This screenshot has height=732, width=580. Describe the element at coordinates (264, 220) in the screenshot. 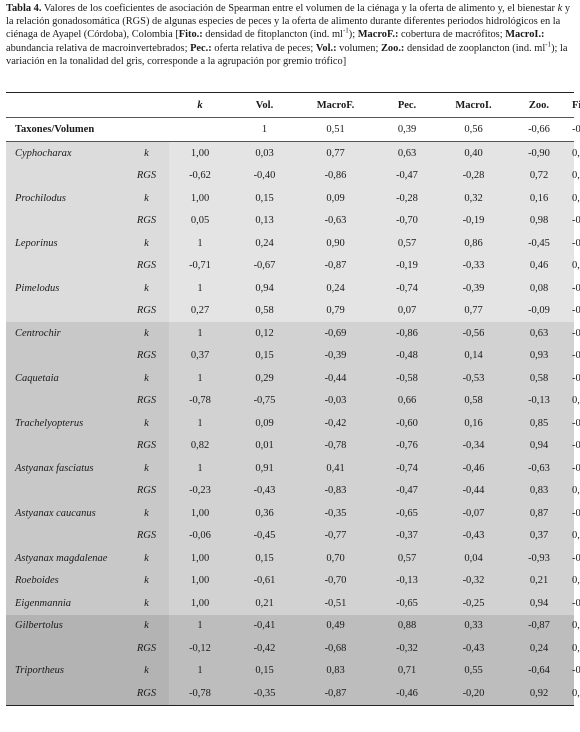

I see `cell-vol: 0,13` at that location.